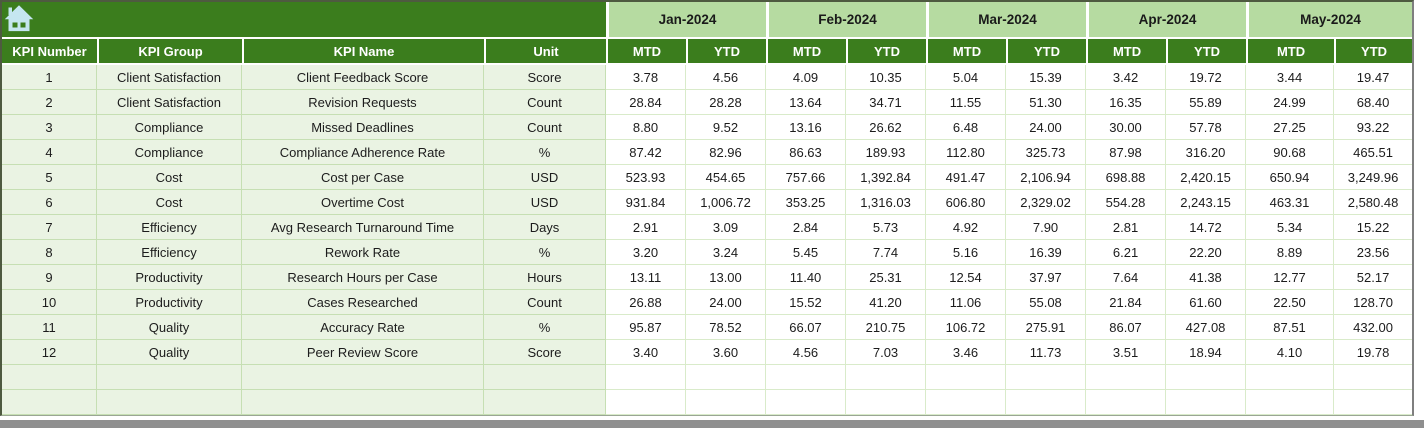 The image size is (1424, 428). I want to click on value-cell: 11.40, so click(806, 277).